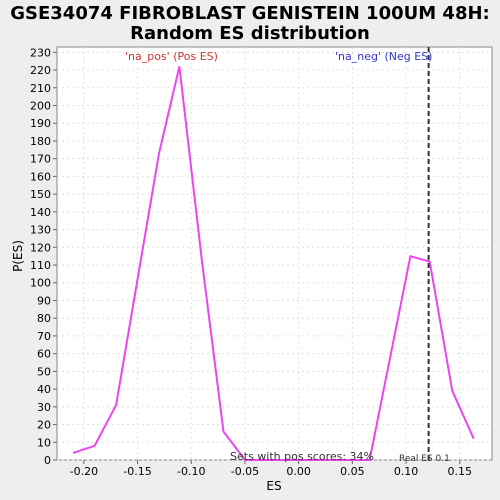 Image resolution: width=500 pixels, height=500 pixels. I want to click on y-tick-label: 230, so click(40, 52).